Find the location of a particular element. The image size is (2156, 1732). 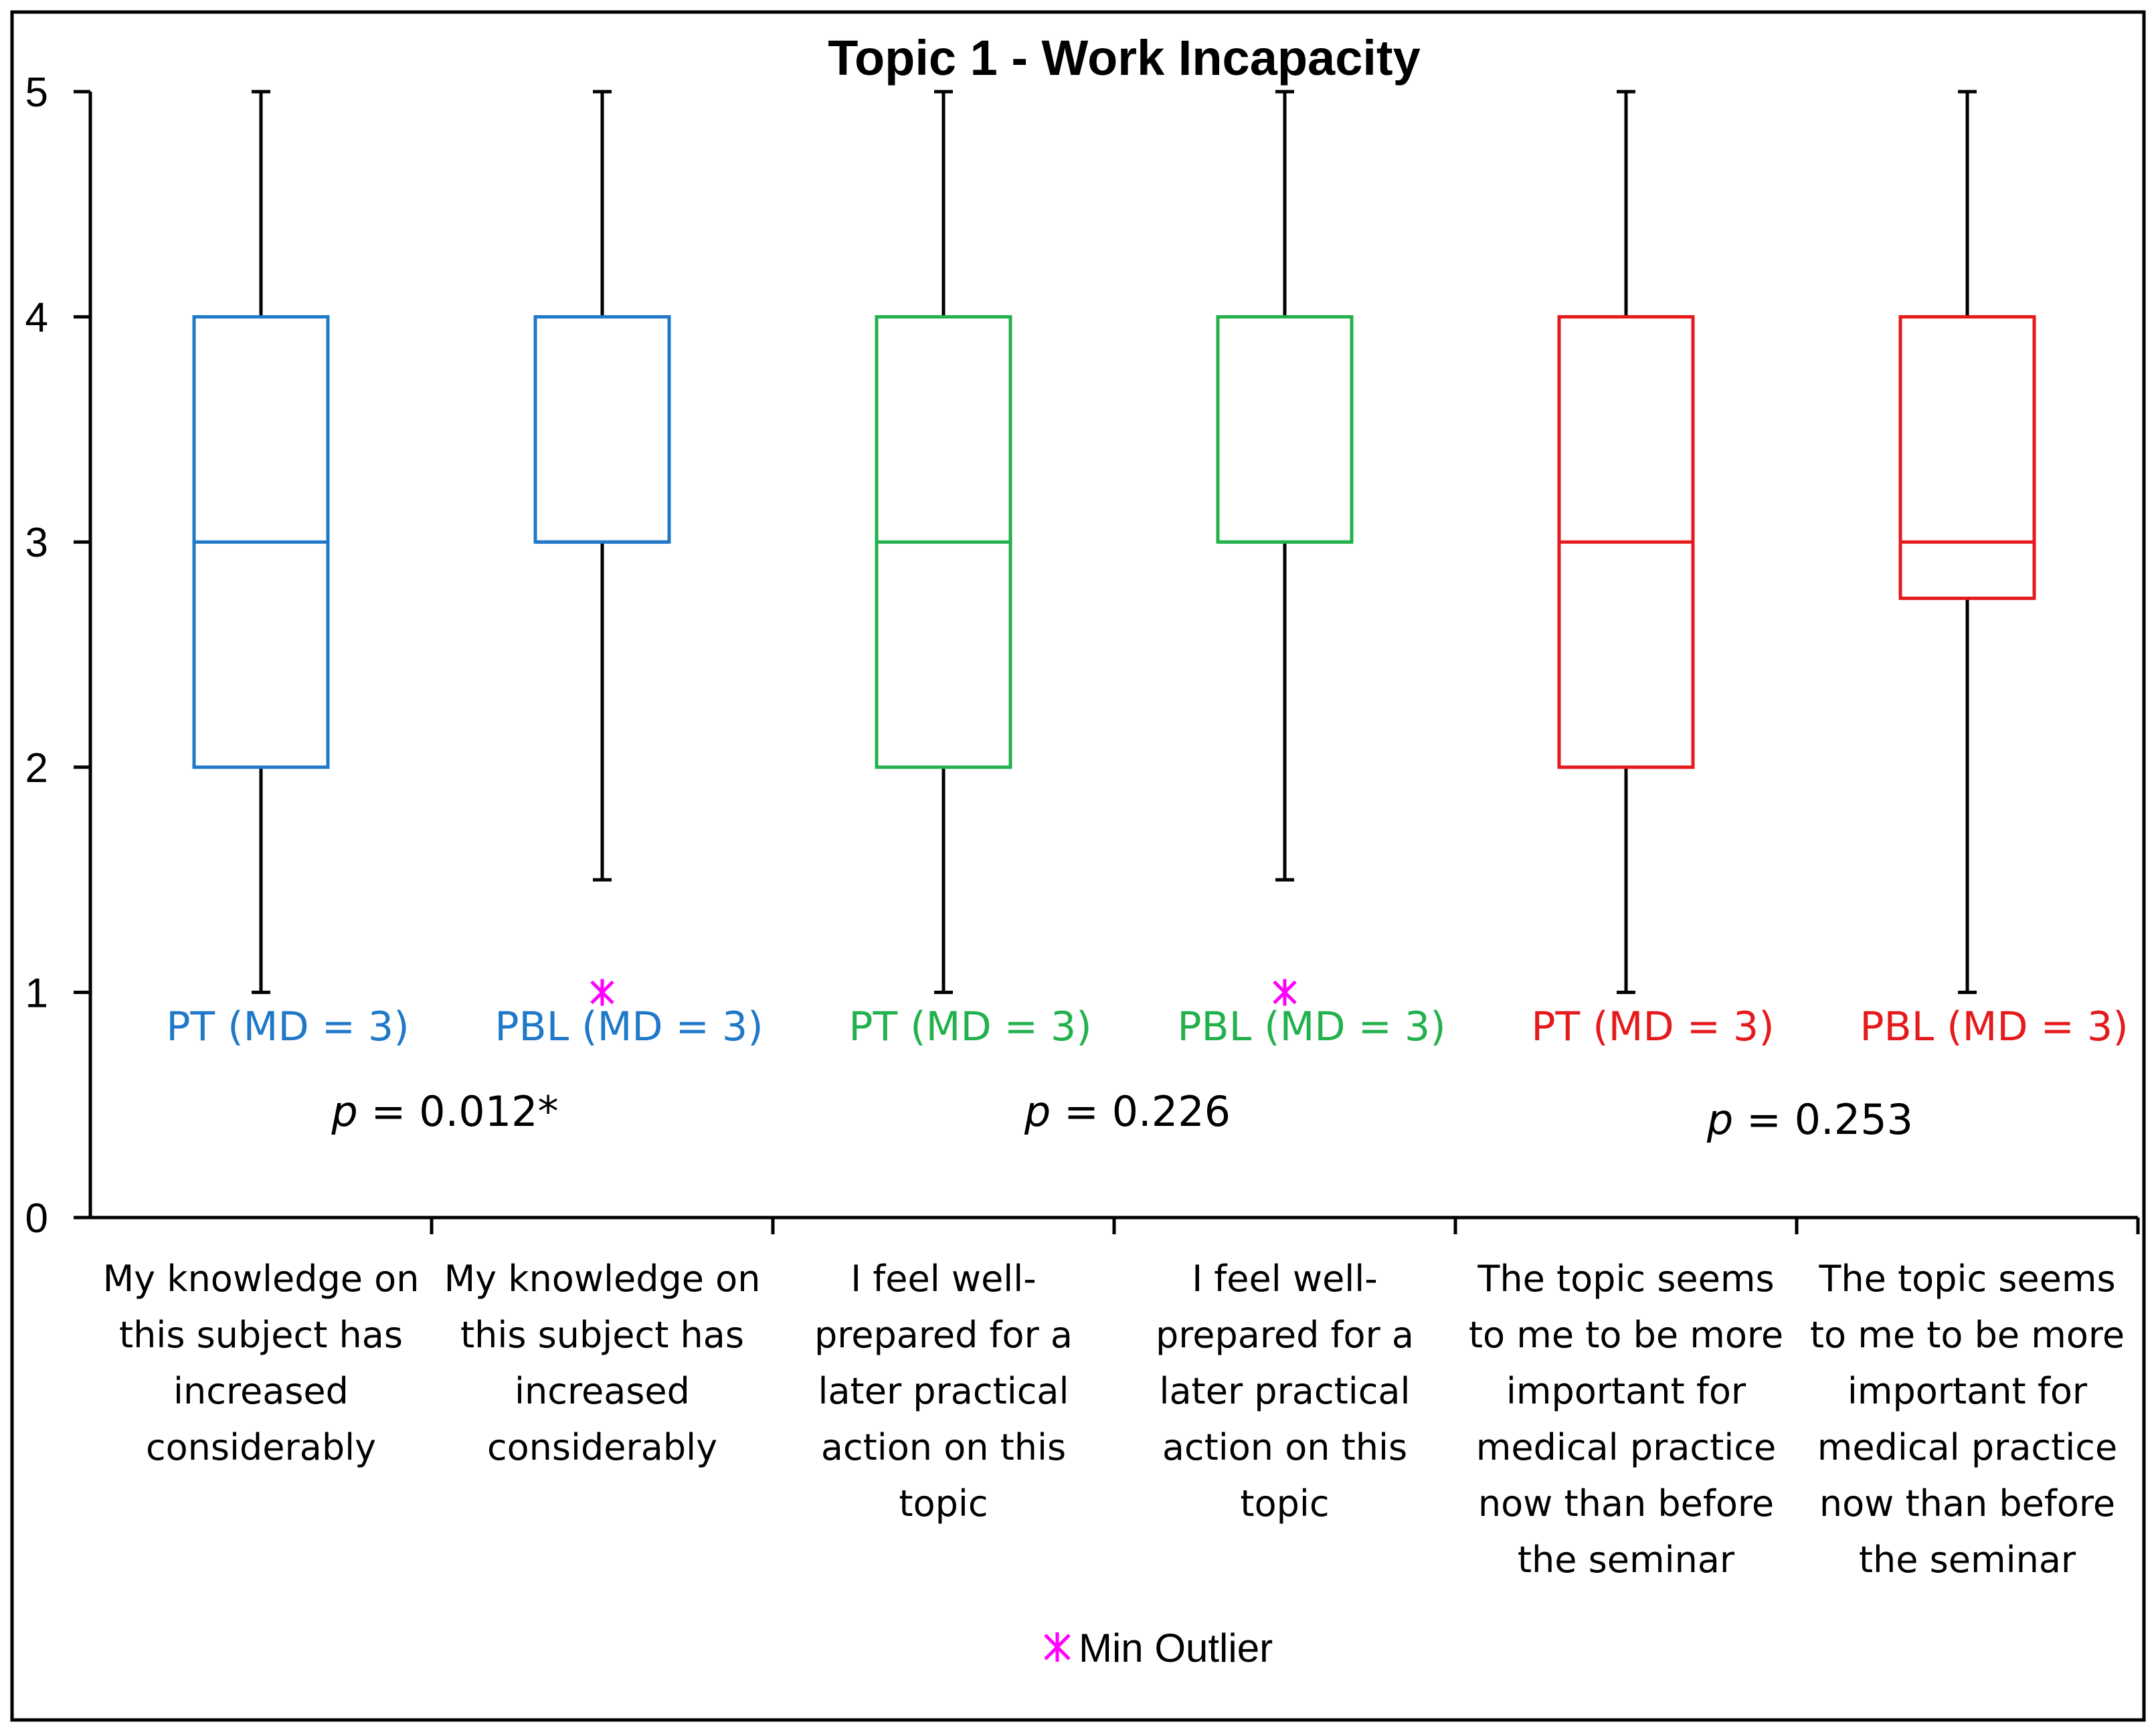

p-value-label: p = 0.012* is located at coordinates (444, 1111).